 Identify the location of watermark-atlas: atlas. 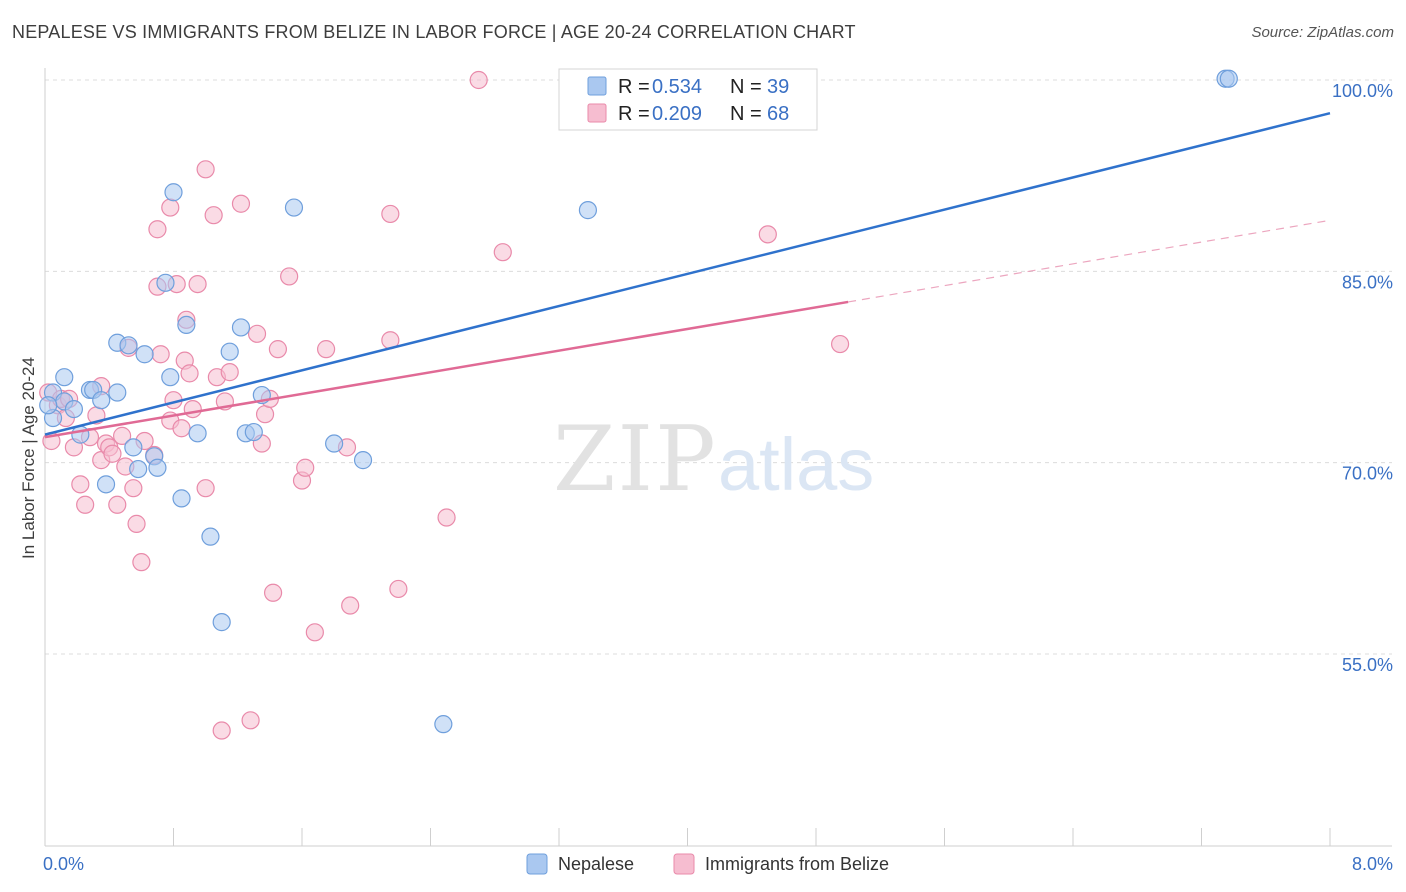
(796, 464).